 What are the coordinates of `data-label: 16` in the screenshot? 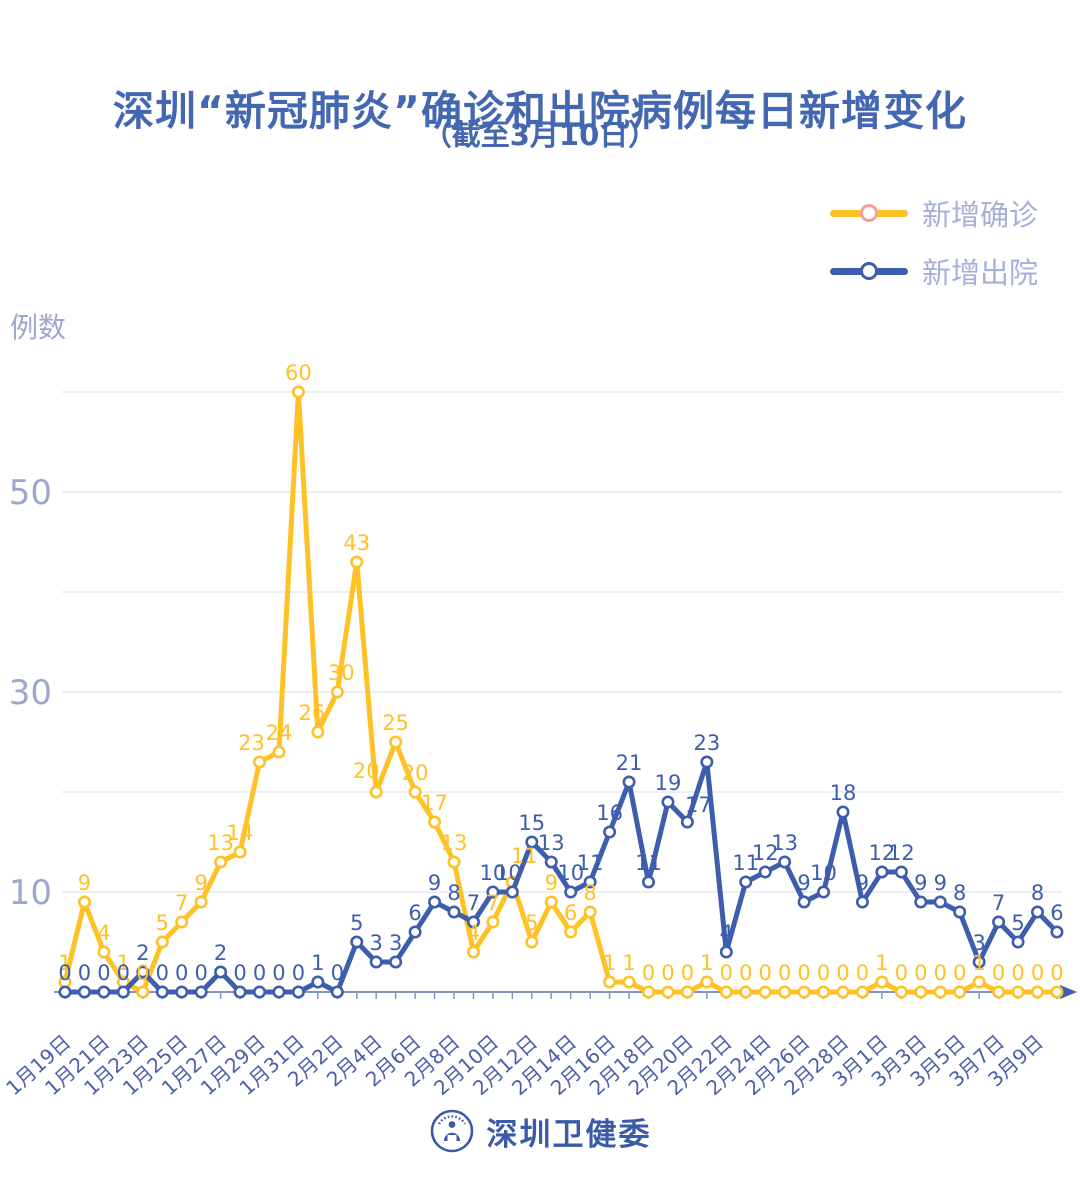 It's located at (609, 813).